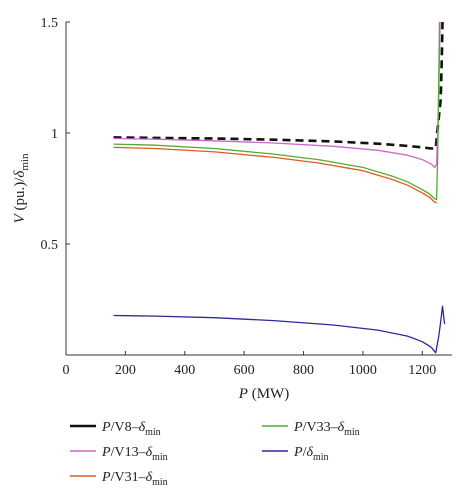 The width and height of the screenshot is (474, 500). Describe the element at coordinates (50, 23) in the screenshot. I see `y-tick-label: 1.5` at that location.